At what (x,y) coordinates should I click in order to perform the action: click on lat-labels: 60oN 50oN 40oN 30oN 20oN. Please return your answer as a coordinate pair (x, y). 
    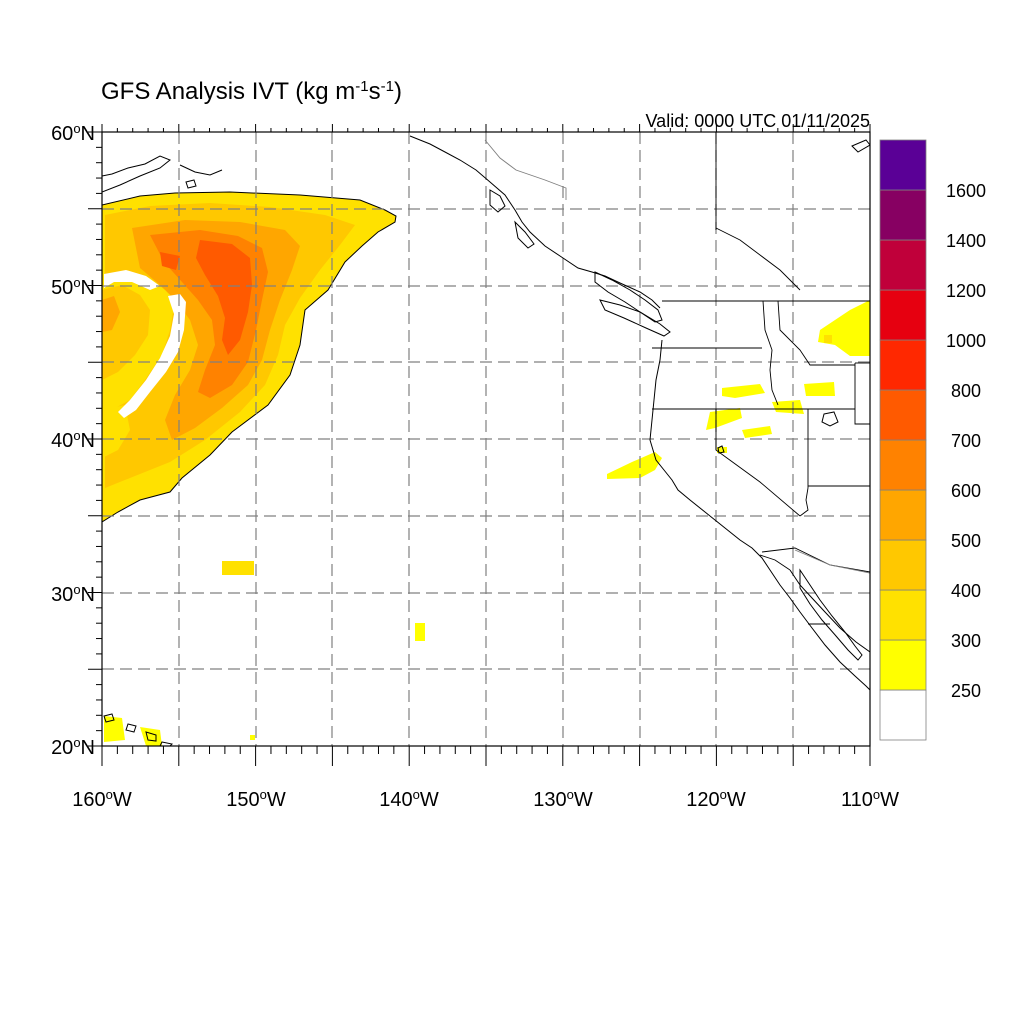
    Looking at the image, I should click on (73, 440).